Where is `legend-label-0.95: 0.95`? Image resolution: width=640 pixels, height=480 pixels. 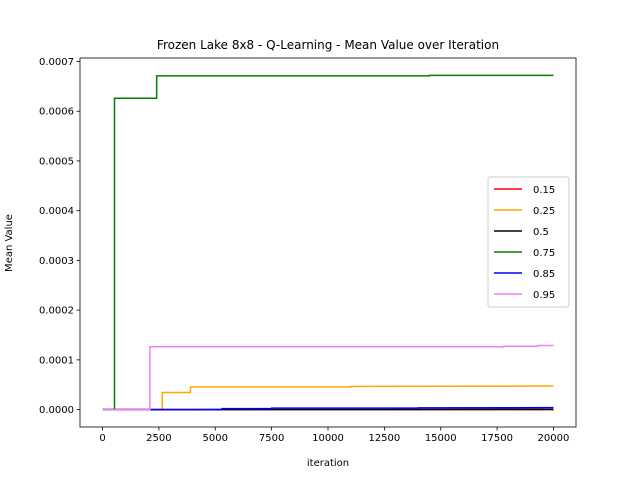 legend-label-0.95: 0.95 is located at coordinates (544, 295).